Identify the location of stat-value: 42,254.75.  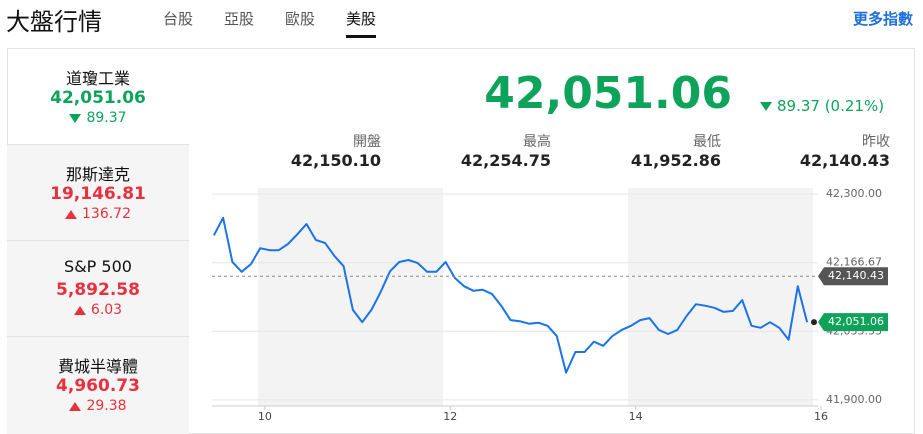
(505, 160).